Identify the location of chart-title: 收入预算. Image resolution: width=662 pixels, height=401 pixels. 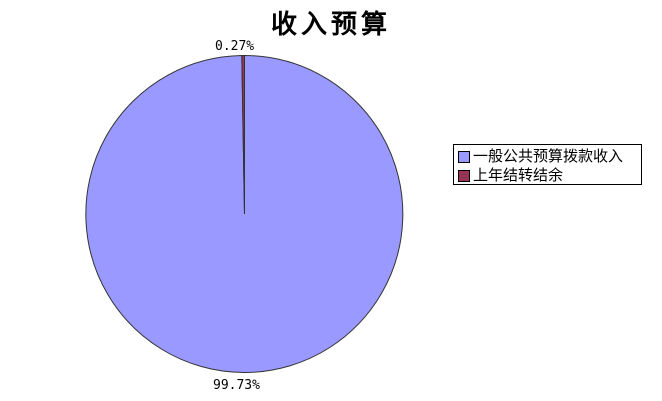
(330, 25).